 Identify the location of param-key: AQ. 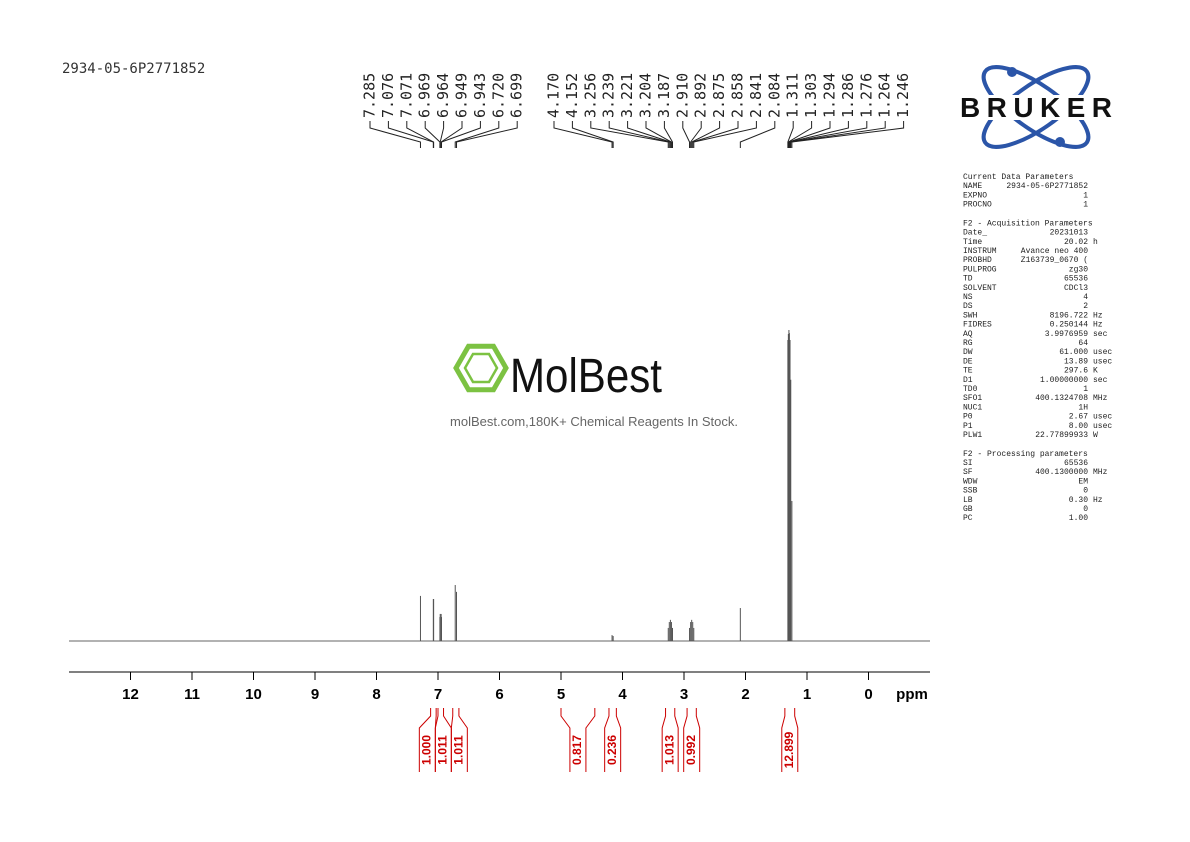
(968, 334).